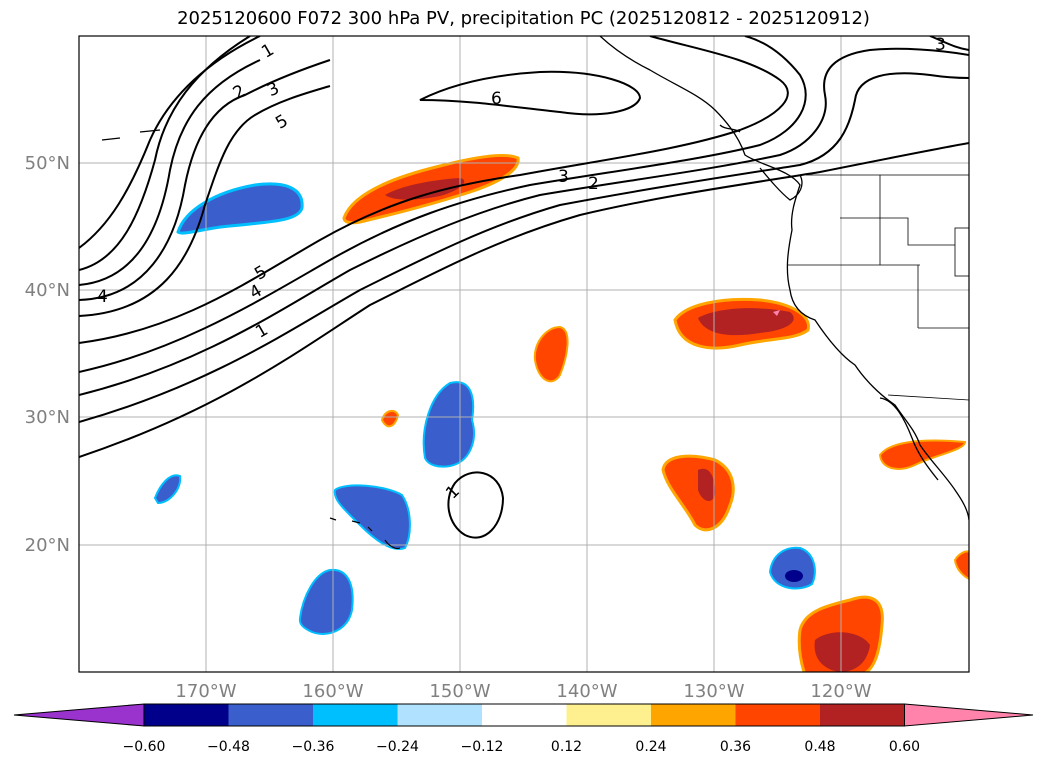 This screenshot has height=765, width=1047. Describe the element at coordinates (735, 747) in the screenshot. I see `colorbar-tick: 0.36` at that location.